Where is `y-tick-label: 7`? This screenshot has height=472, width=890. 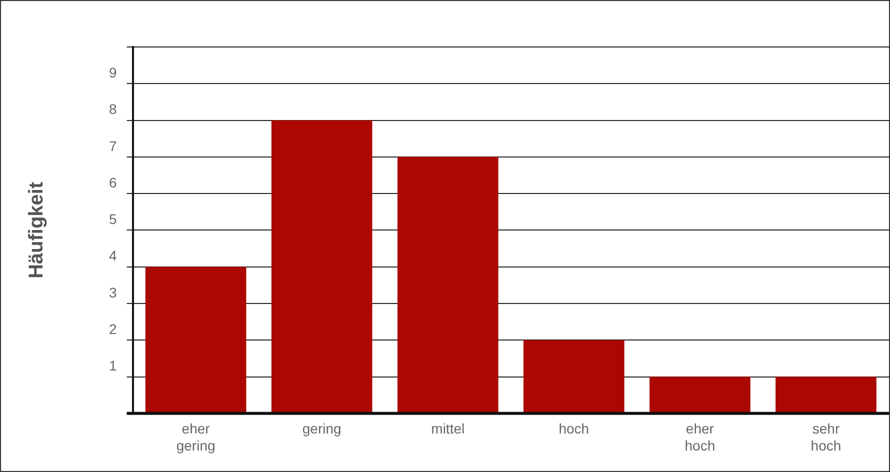 y-tick-label: 7 is located at coordinates (112, 146).